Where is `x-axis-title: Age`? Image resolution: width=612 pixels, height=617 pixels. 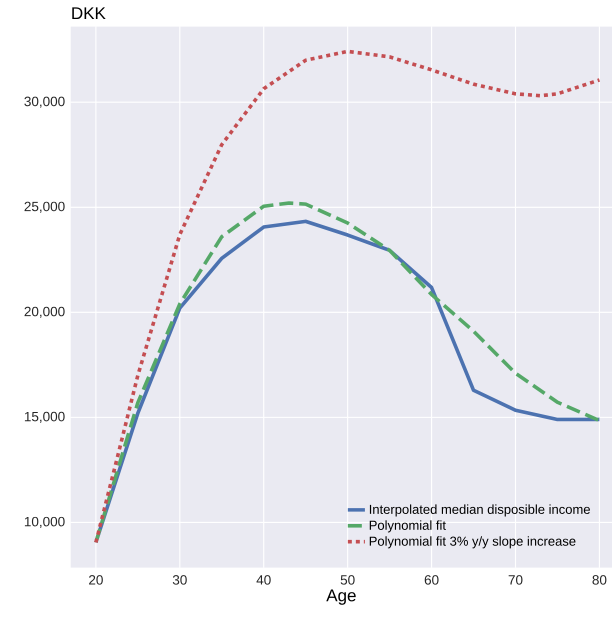 x-axis-title: Age is located at coordinates (341, 597).